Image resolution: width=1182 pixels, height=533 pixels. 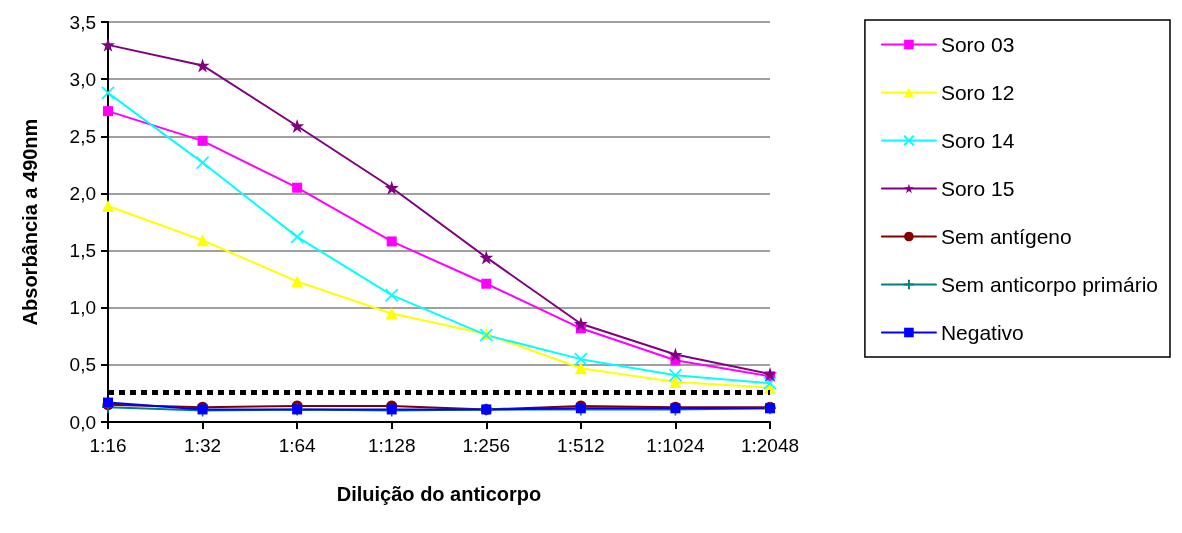 What do you see at coordinates (977, 44) in the screenshot?
I see `legend-label: Soro 03` at bounding box center [977, 44].